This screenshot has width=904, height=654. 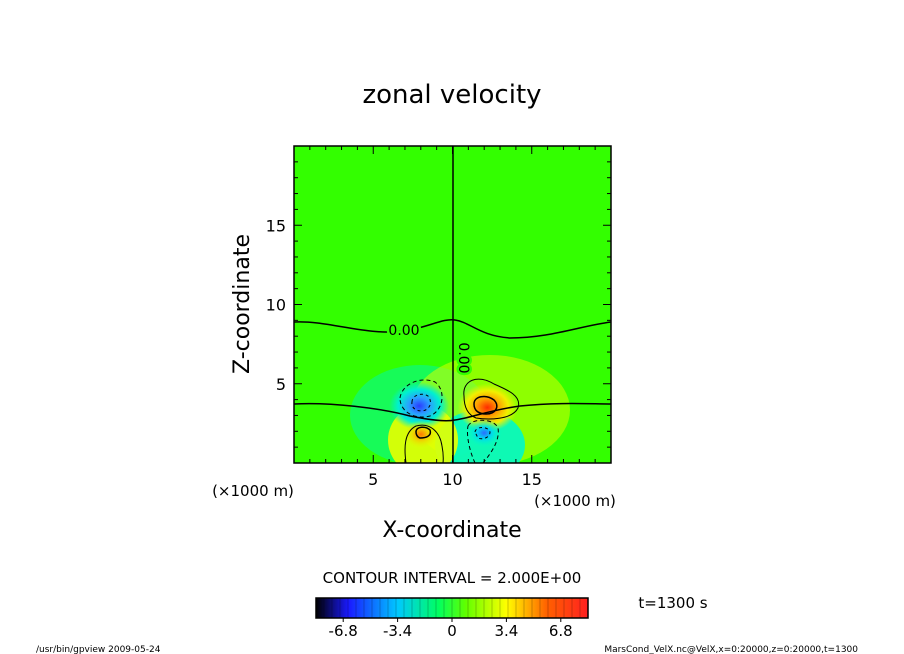 What do you see at coordinates (98, 649) in the screenshot?
I see `footer-left: /usr/bin/gpview 2009-05-24` at bounding box center [98, 649].